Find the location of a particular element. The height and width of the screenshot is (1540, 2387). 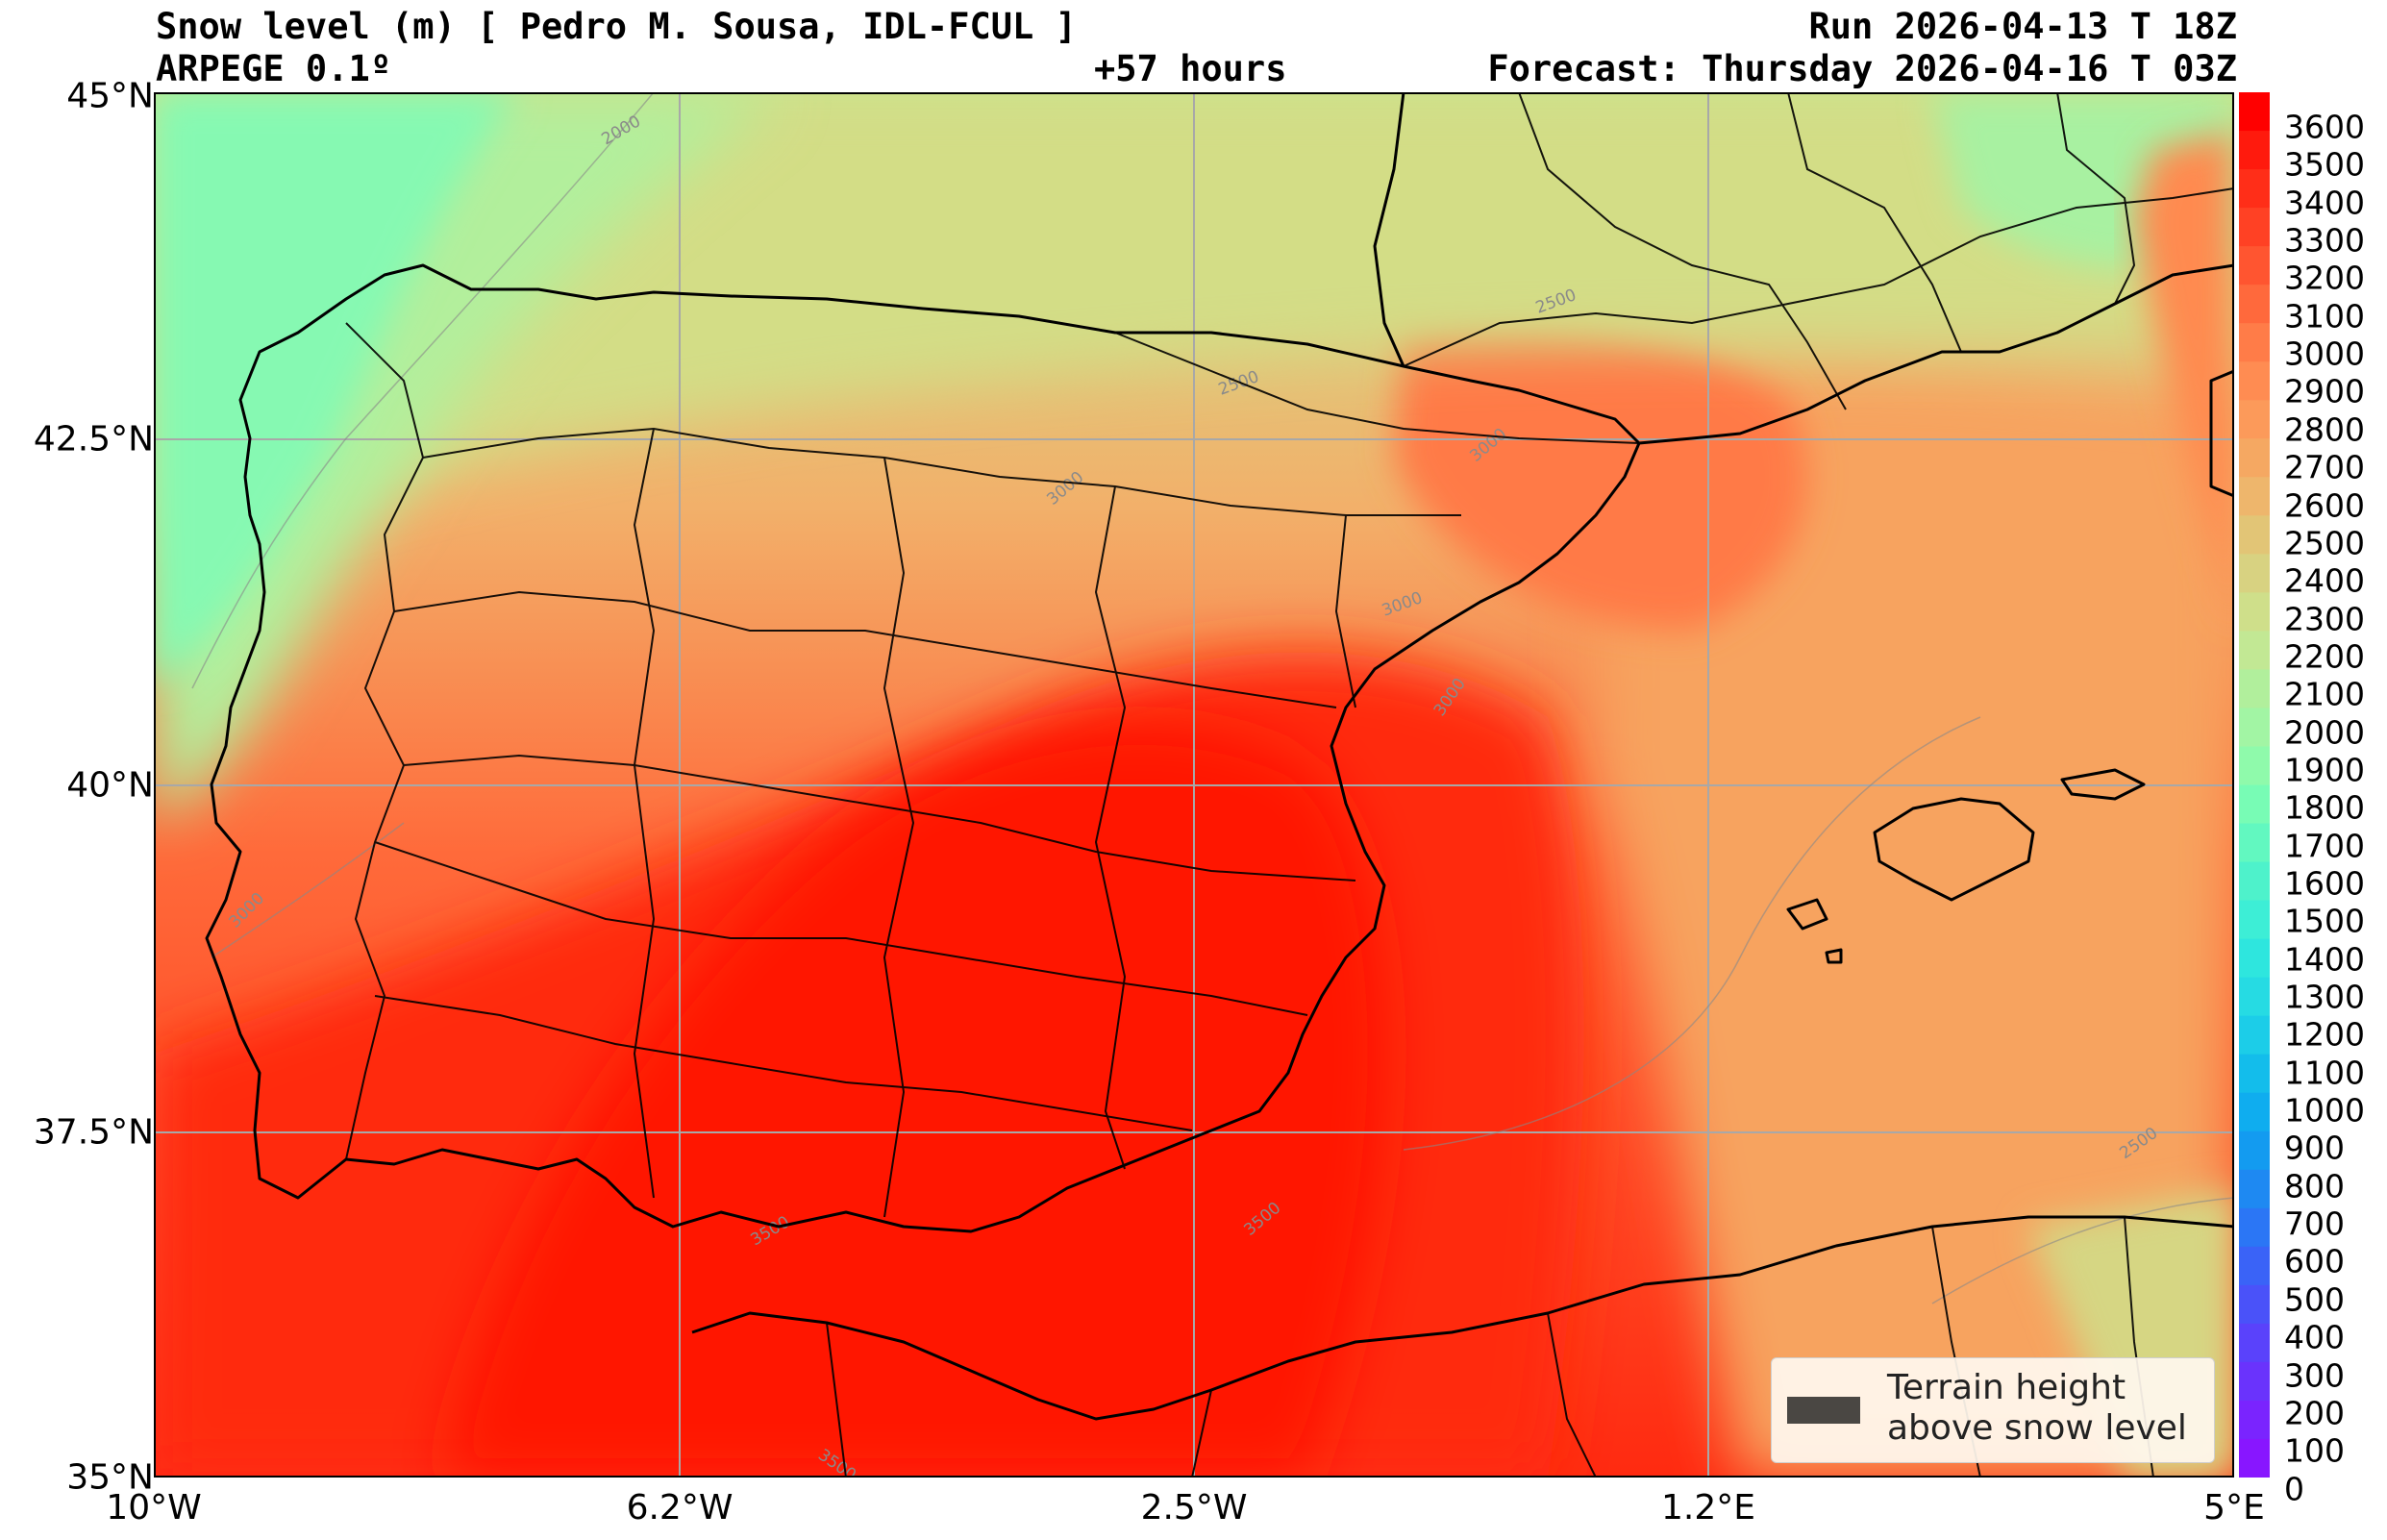

colorbar-label: 1000 is located at coordinates (2324, 1110).